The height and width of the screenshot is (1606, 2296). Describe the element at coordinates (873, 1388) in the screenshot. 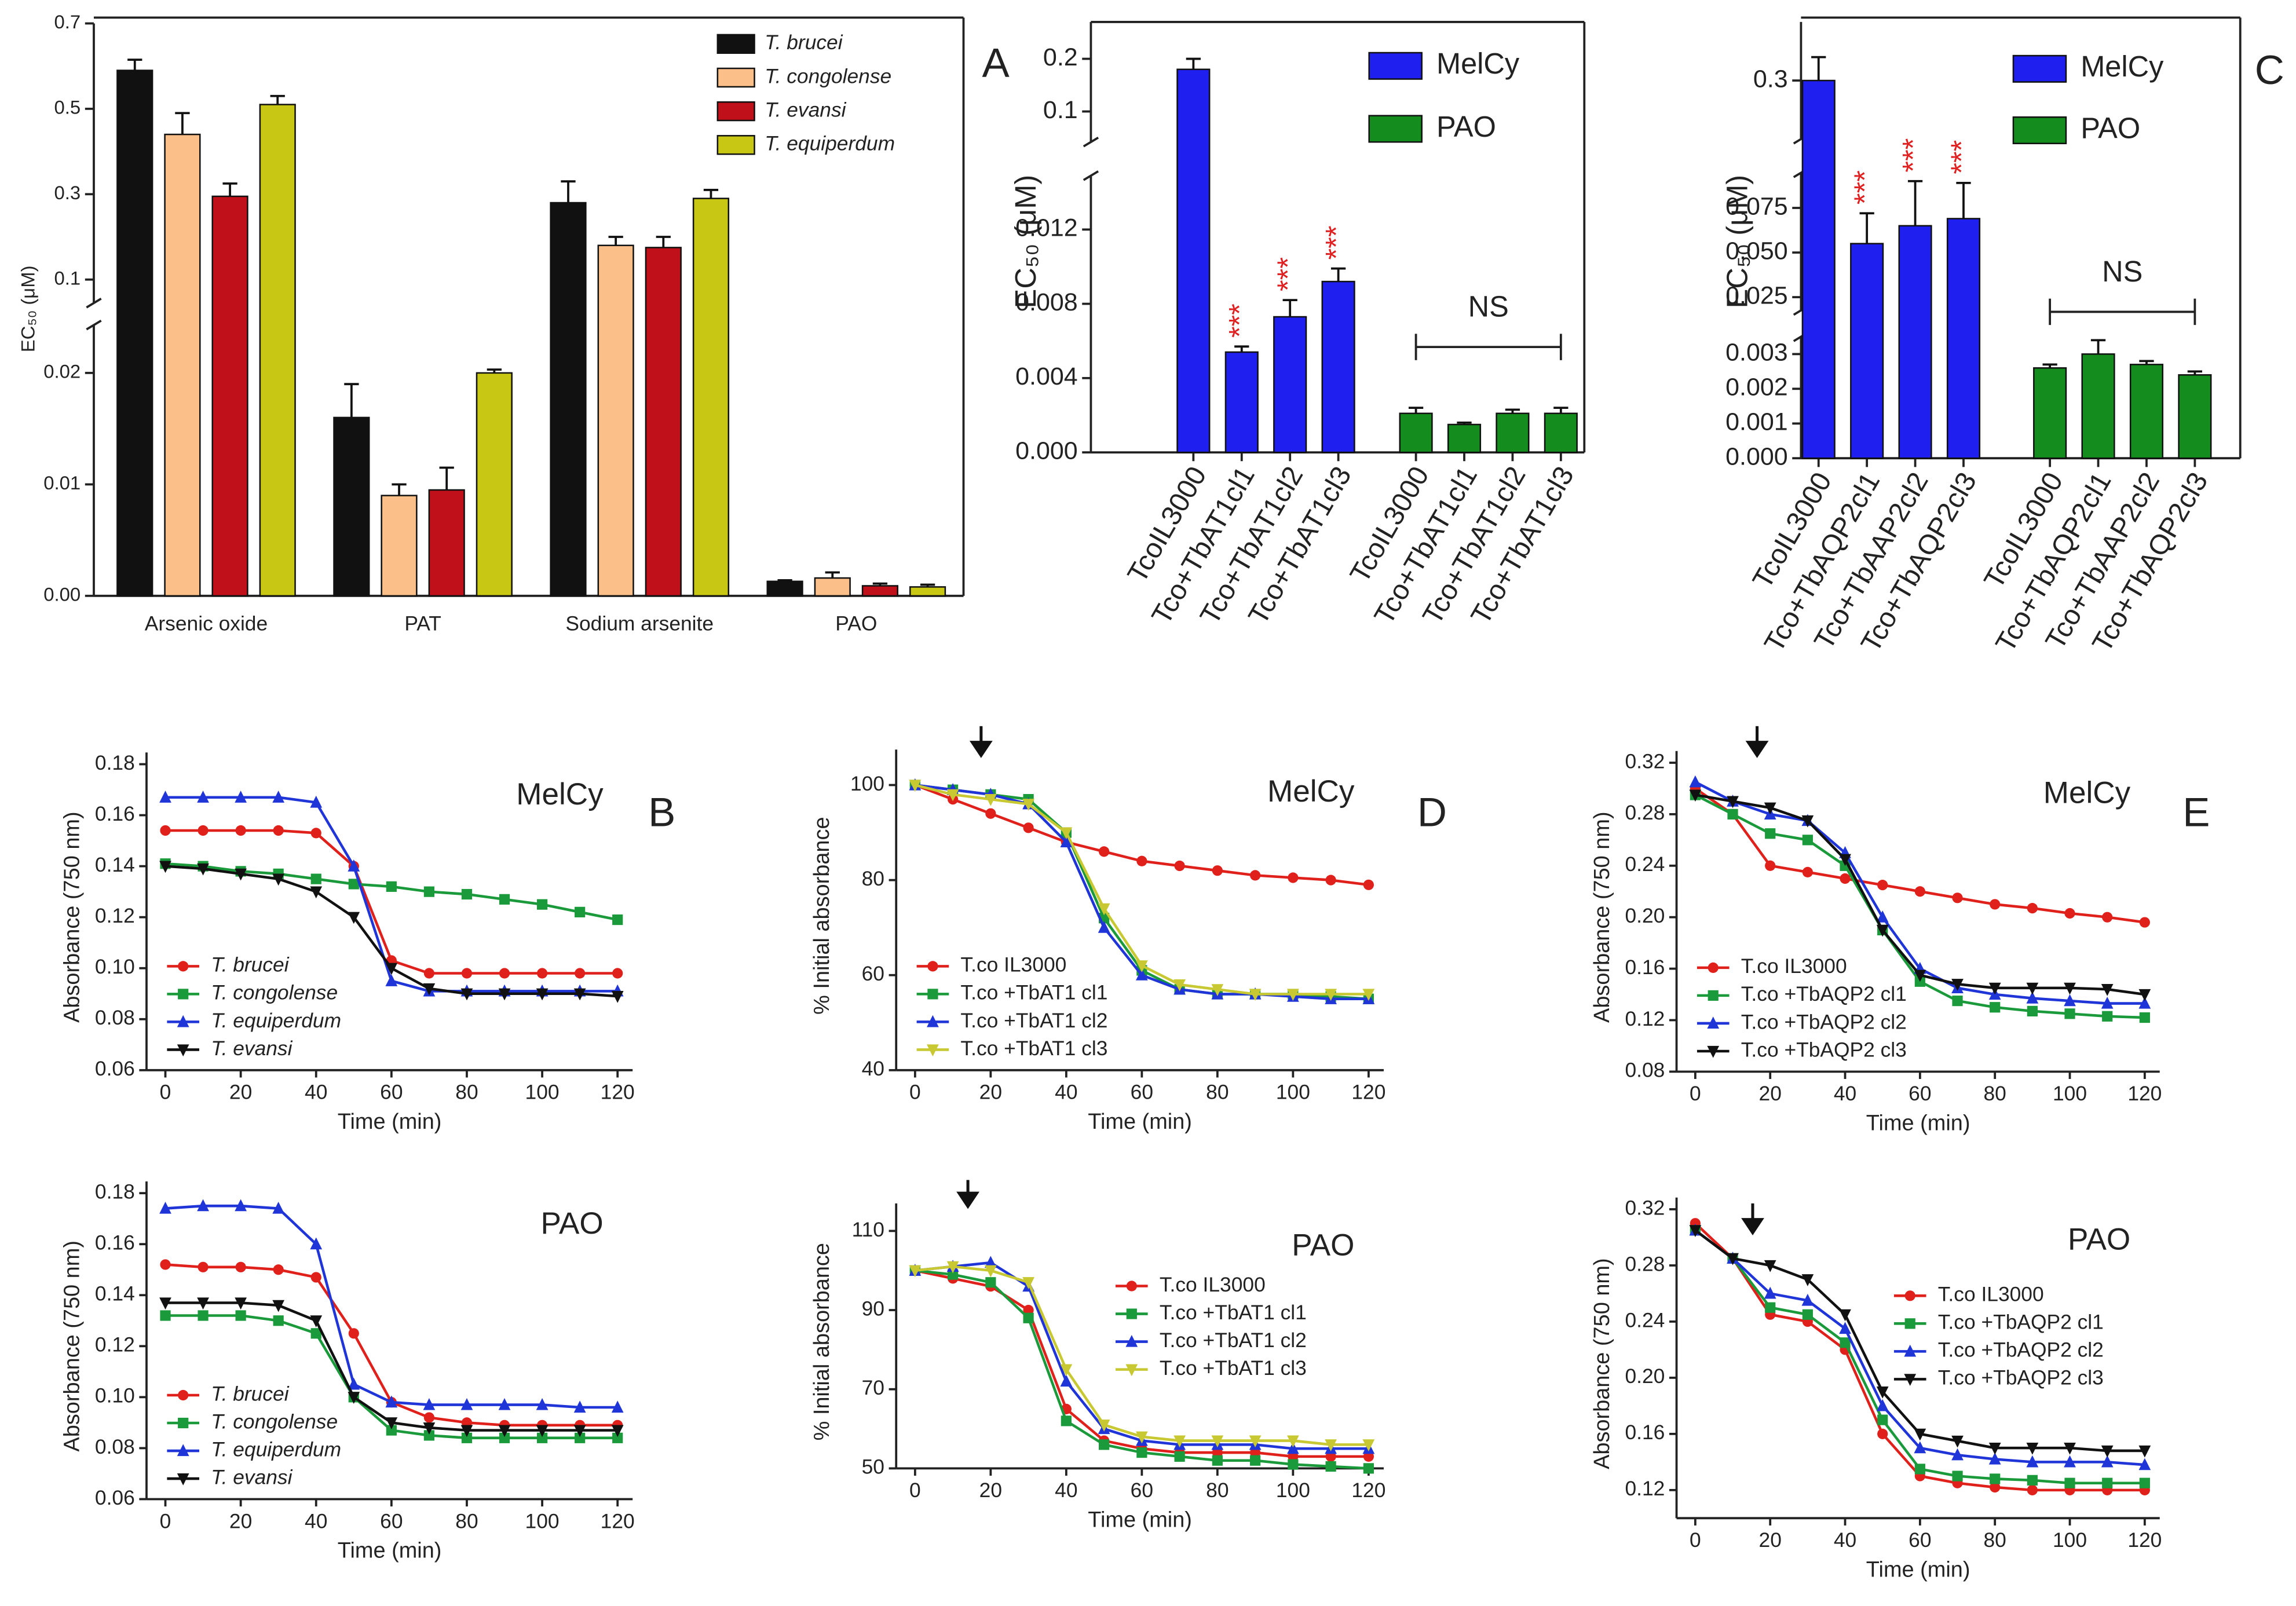

I see `y-tick-label: 70` at that location.